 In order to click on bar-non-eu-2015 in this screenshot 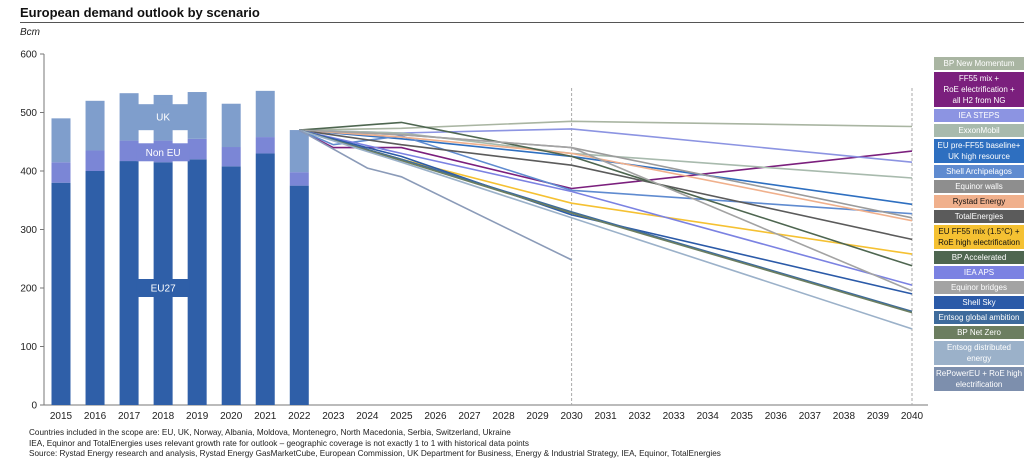, I will do `click(61, 172)`.